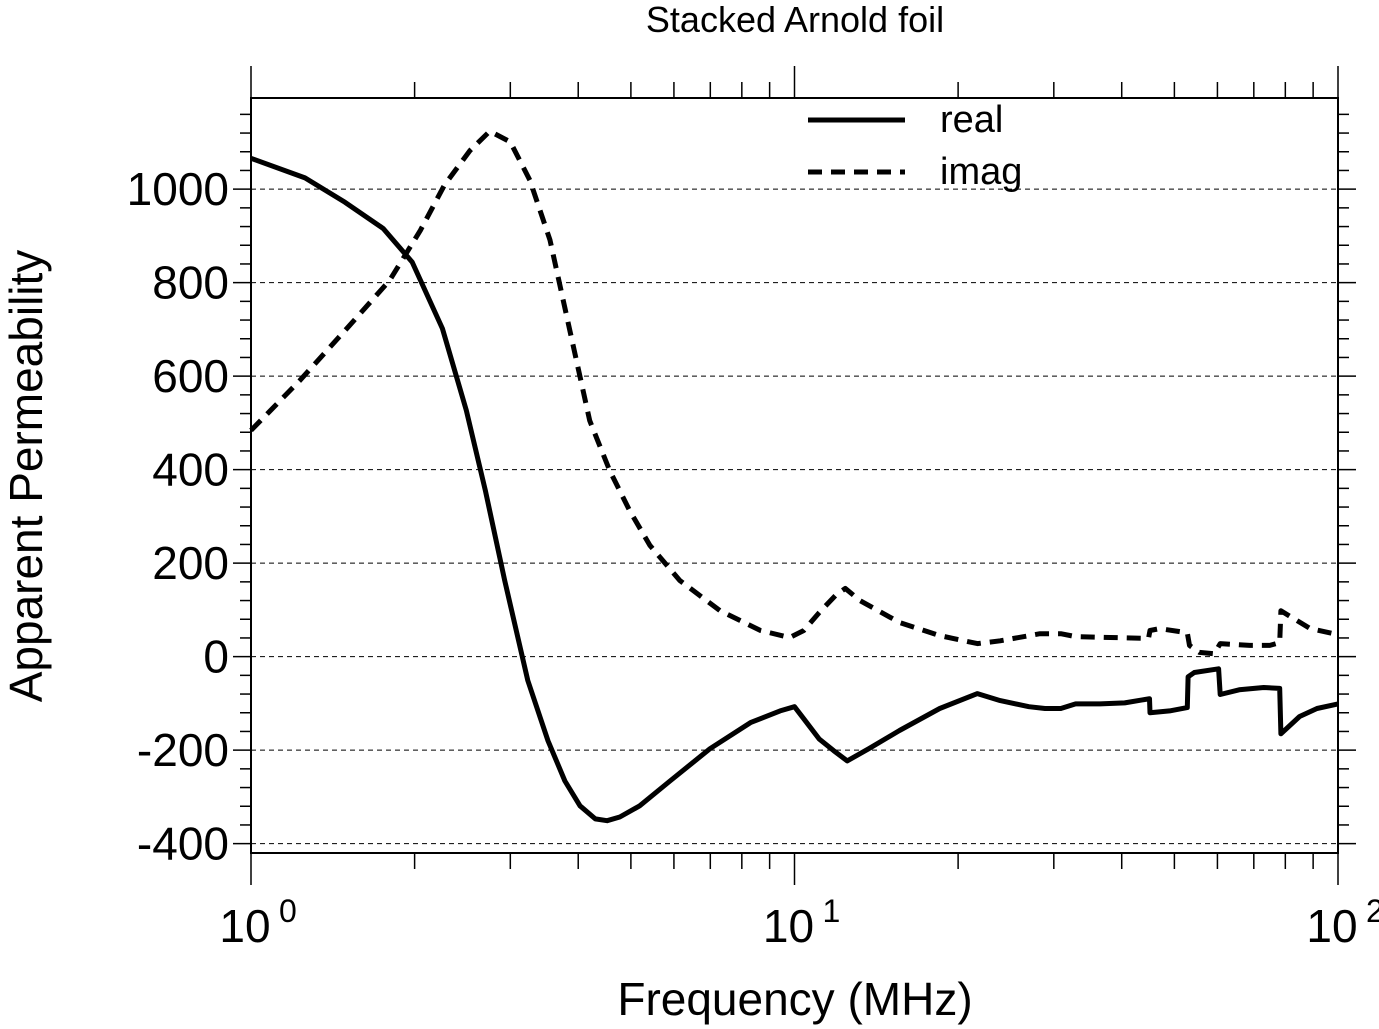  What do you see at coordinates (1372, 911) in the screenshot?
I see `x-tick-exponent: 2` at bounding box center [1372, 911].